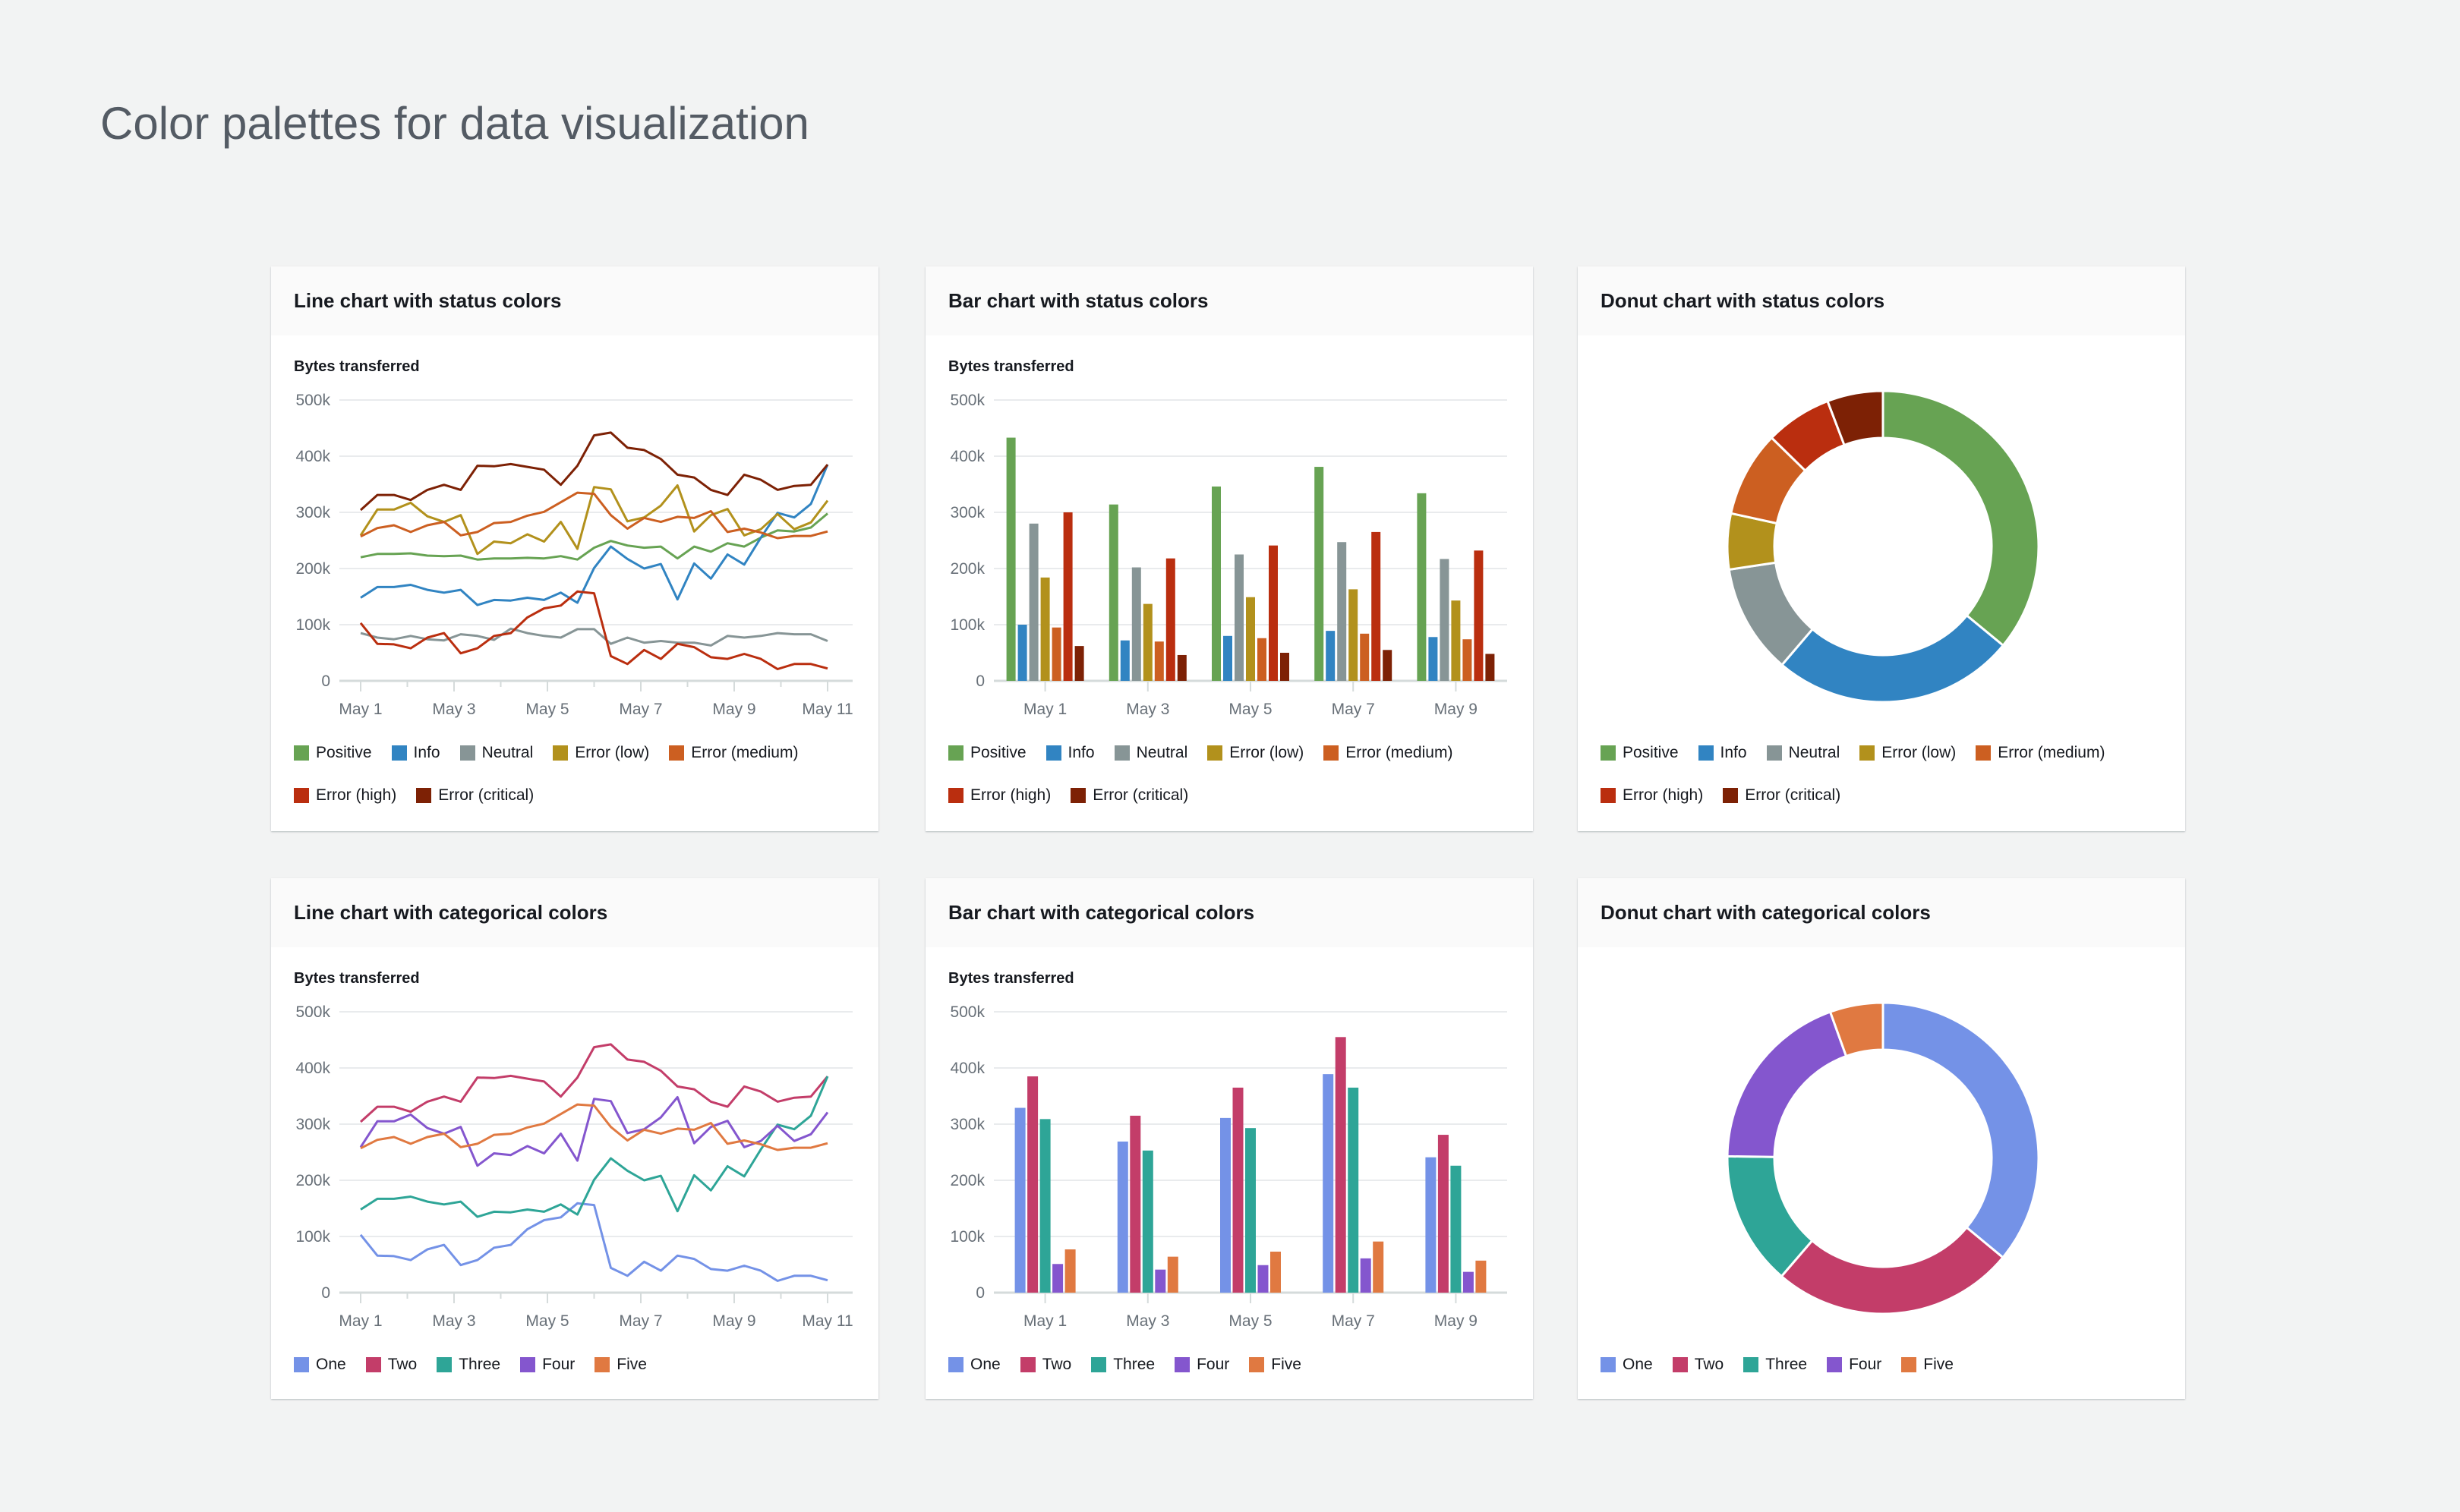  Describe the element at coordinates (613, 752) in the screenshot. I see `legend-label: Error (low)` at that location.